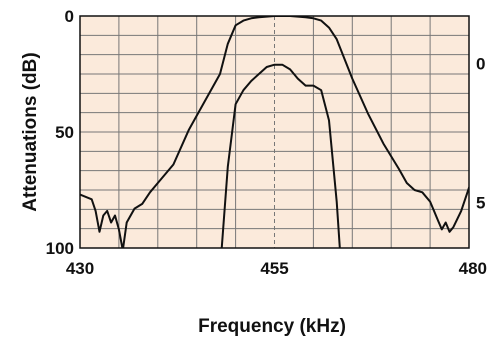 The image size is (489, 343). I want to click on x-tick-label: 480, so click(473, 268).